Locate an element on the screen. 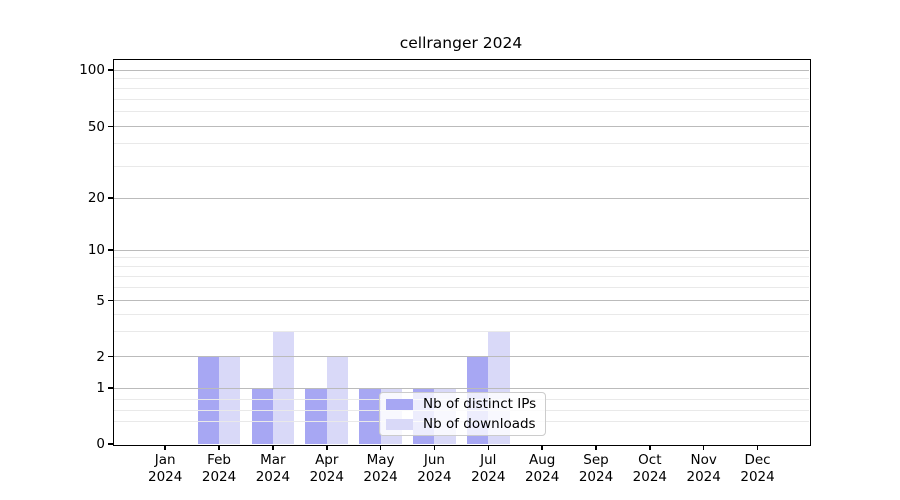  x-tick-month: May is located at coordinates (380, 460).